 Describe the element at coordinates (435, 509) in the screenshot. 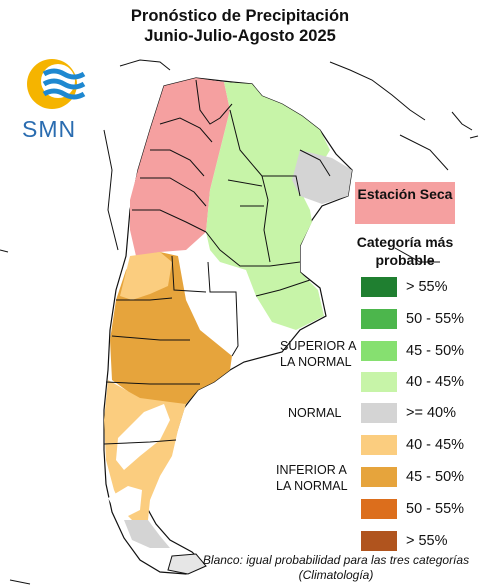

I see `legend-label-inf-50-55: 50 - 55%` at that location.